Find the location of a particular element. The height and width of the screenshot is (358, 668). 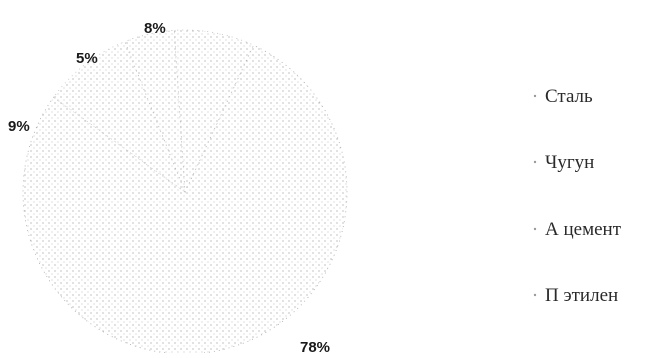

legend: Сталь Чугун А цемент П этилен is located at coordinates (577, 196).